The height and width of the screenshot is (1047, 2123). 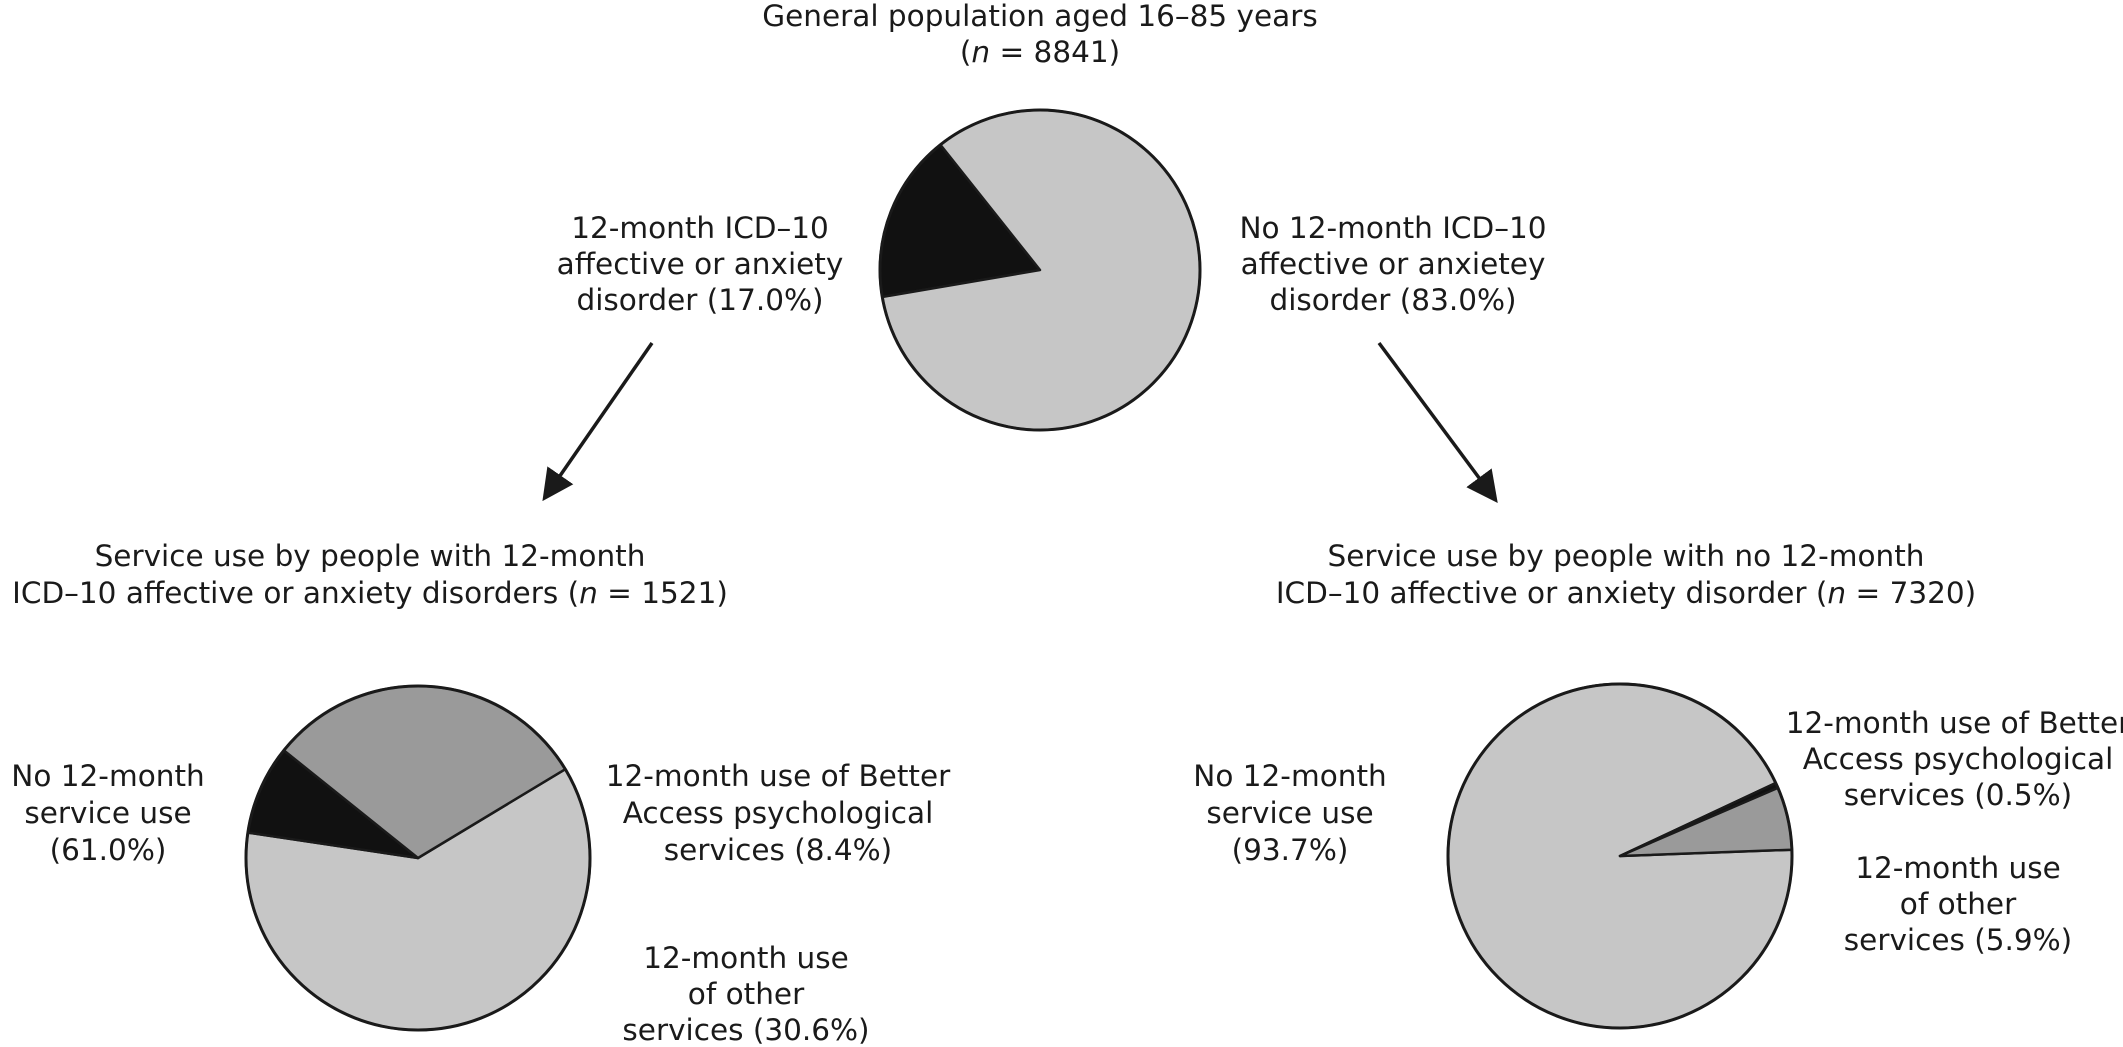 What do you see at coordinates (746, 958) in the screenshot?
I see `left-other-label-line1: 12-month use` at bounding box center [746, 958].